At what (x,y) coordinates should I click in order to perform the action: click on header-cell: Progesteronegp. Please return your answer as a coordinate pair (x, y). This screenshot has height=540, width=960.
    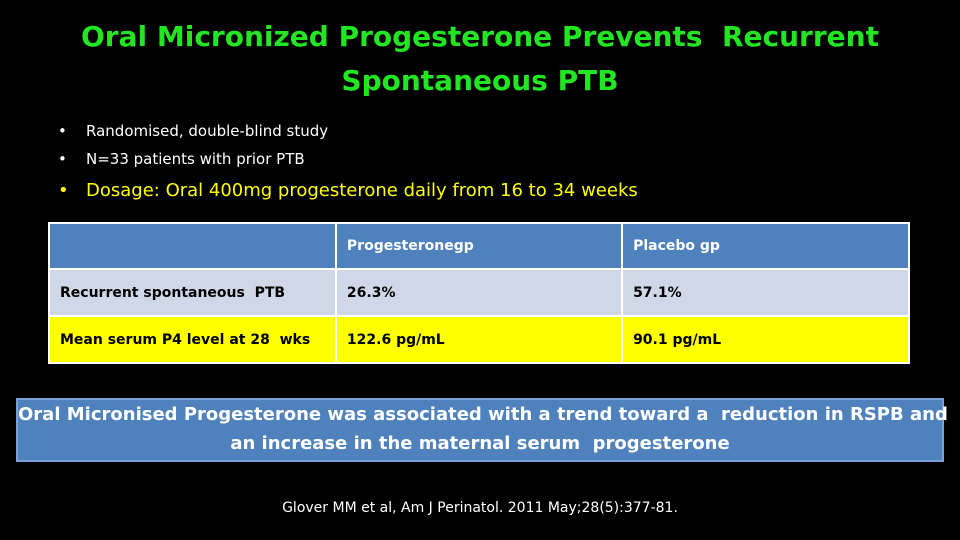
    Looking at the image, I should click on (479, 246).